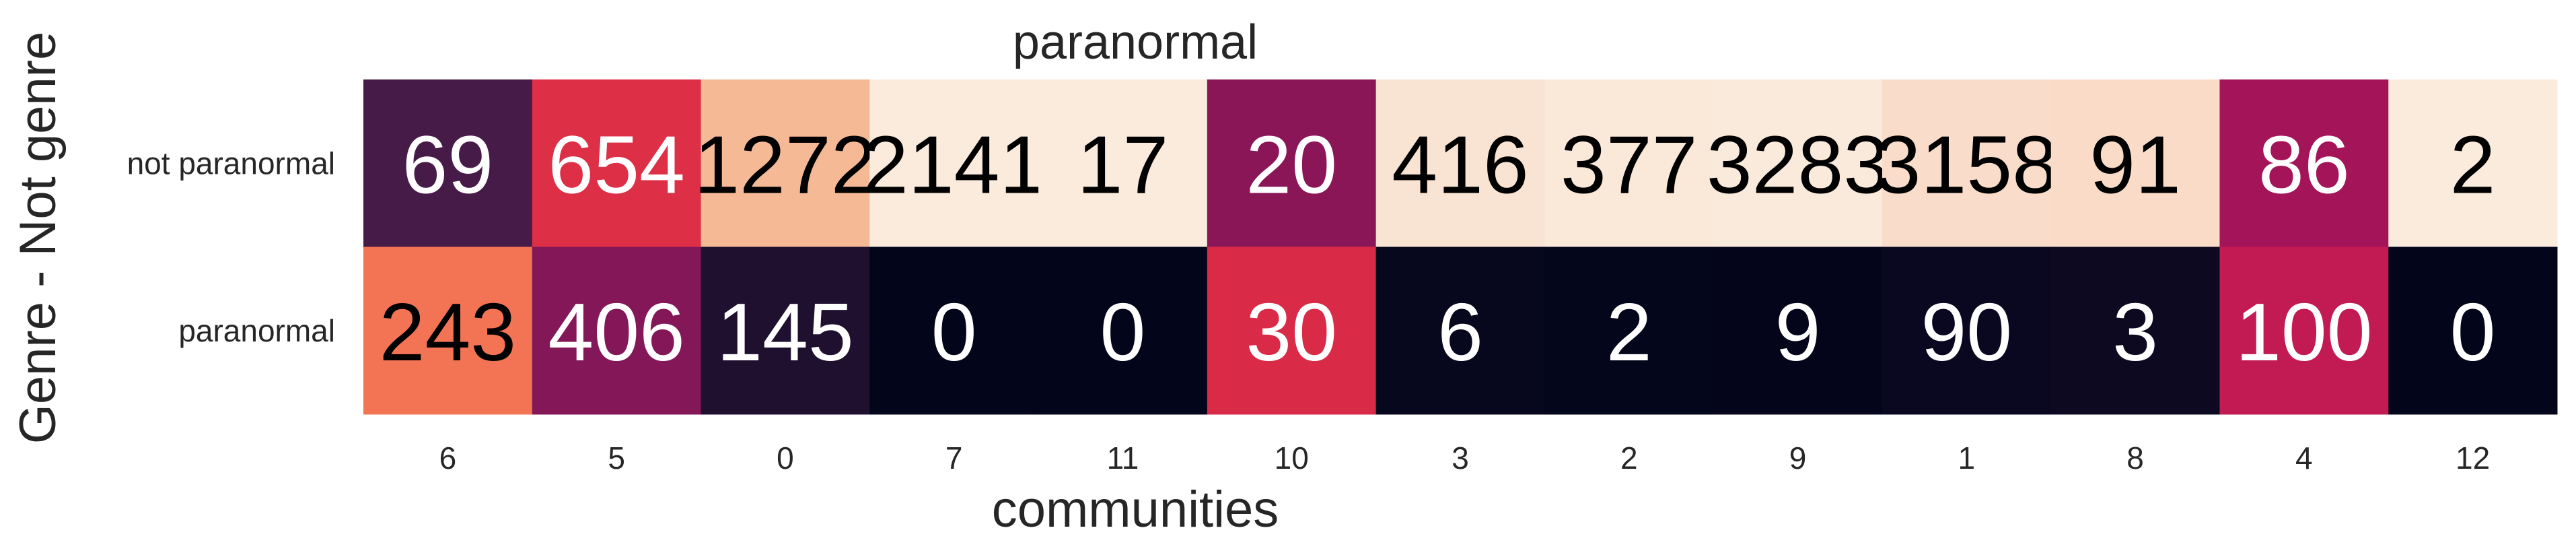  I want to click on cell-value-label: 6, so click(1460, 332).